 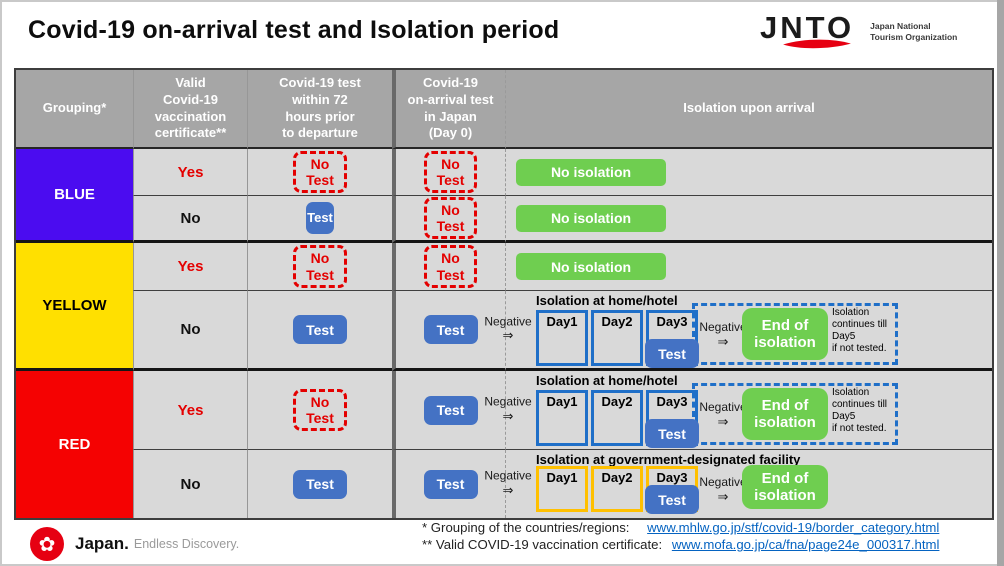 I want to click on group-yellow: YELLOW, so click(x=74, y=307).